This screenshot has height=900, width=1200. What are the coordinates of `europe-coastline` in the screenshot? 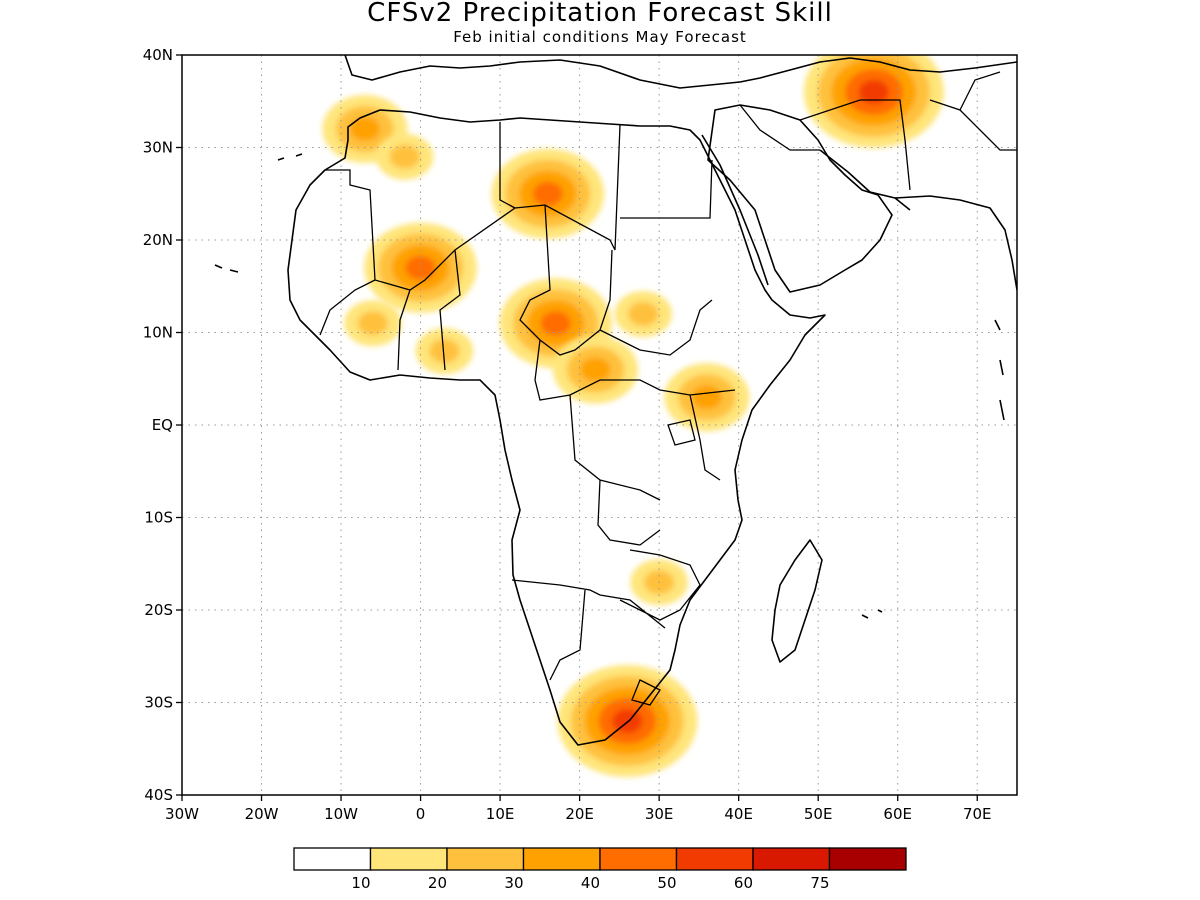 It's located at (597, 72).